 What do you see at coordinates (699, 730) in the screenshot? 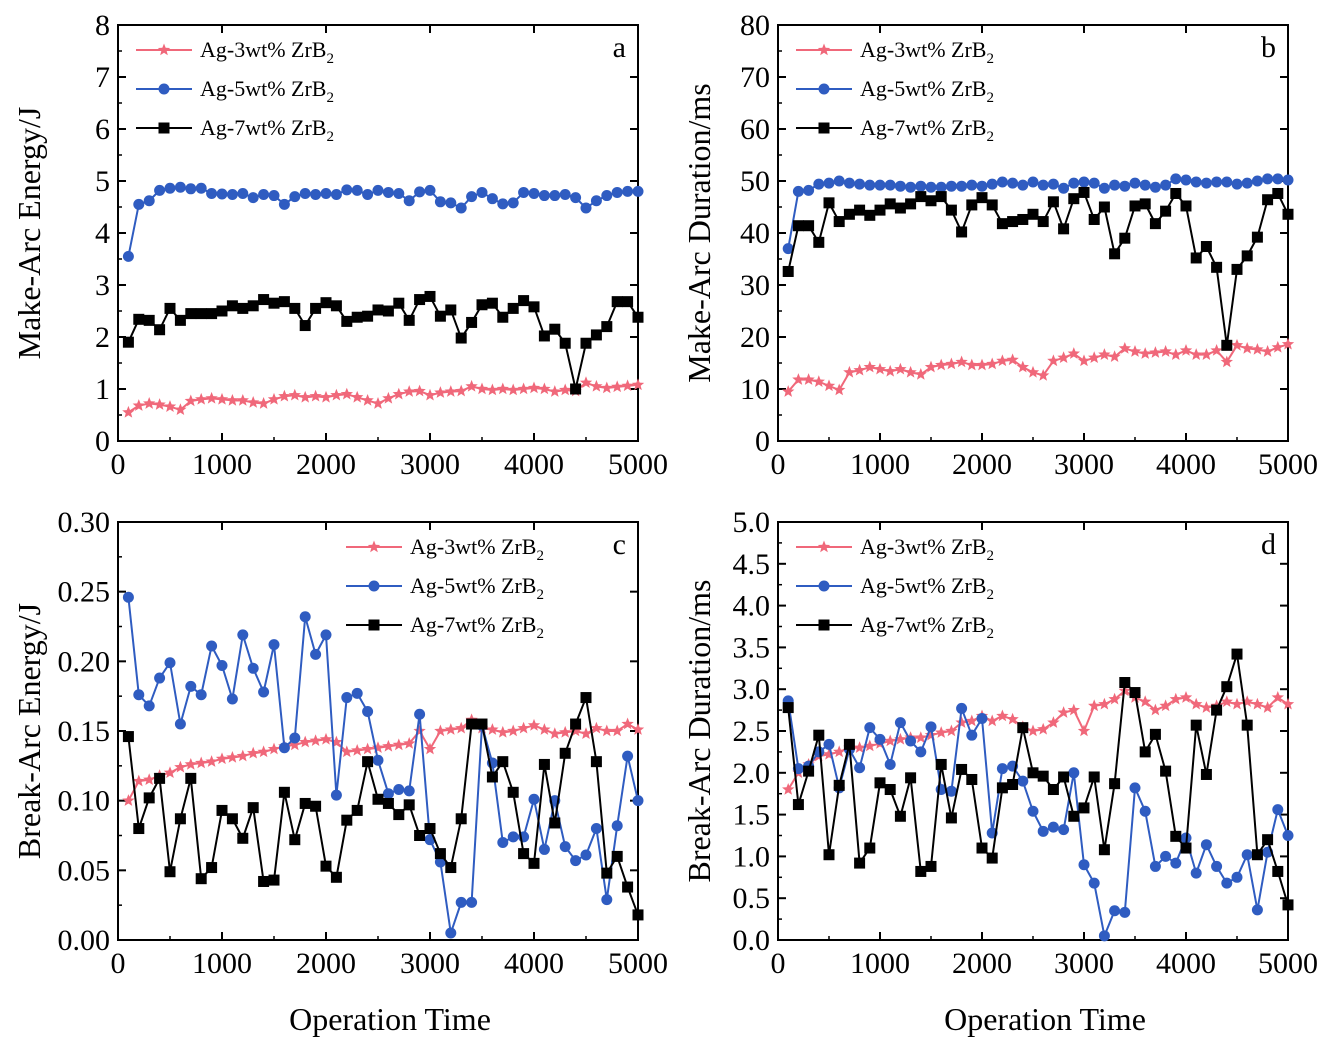
I see `y-axis-title: Break-Arc Duration/ms` at bounding box center [699, 730].